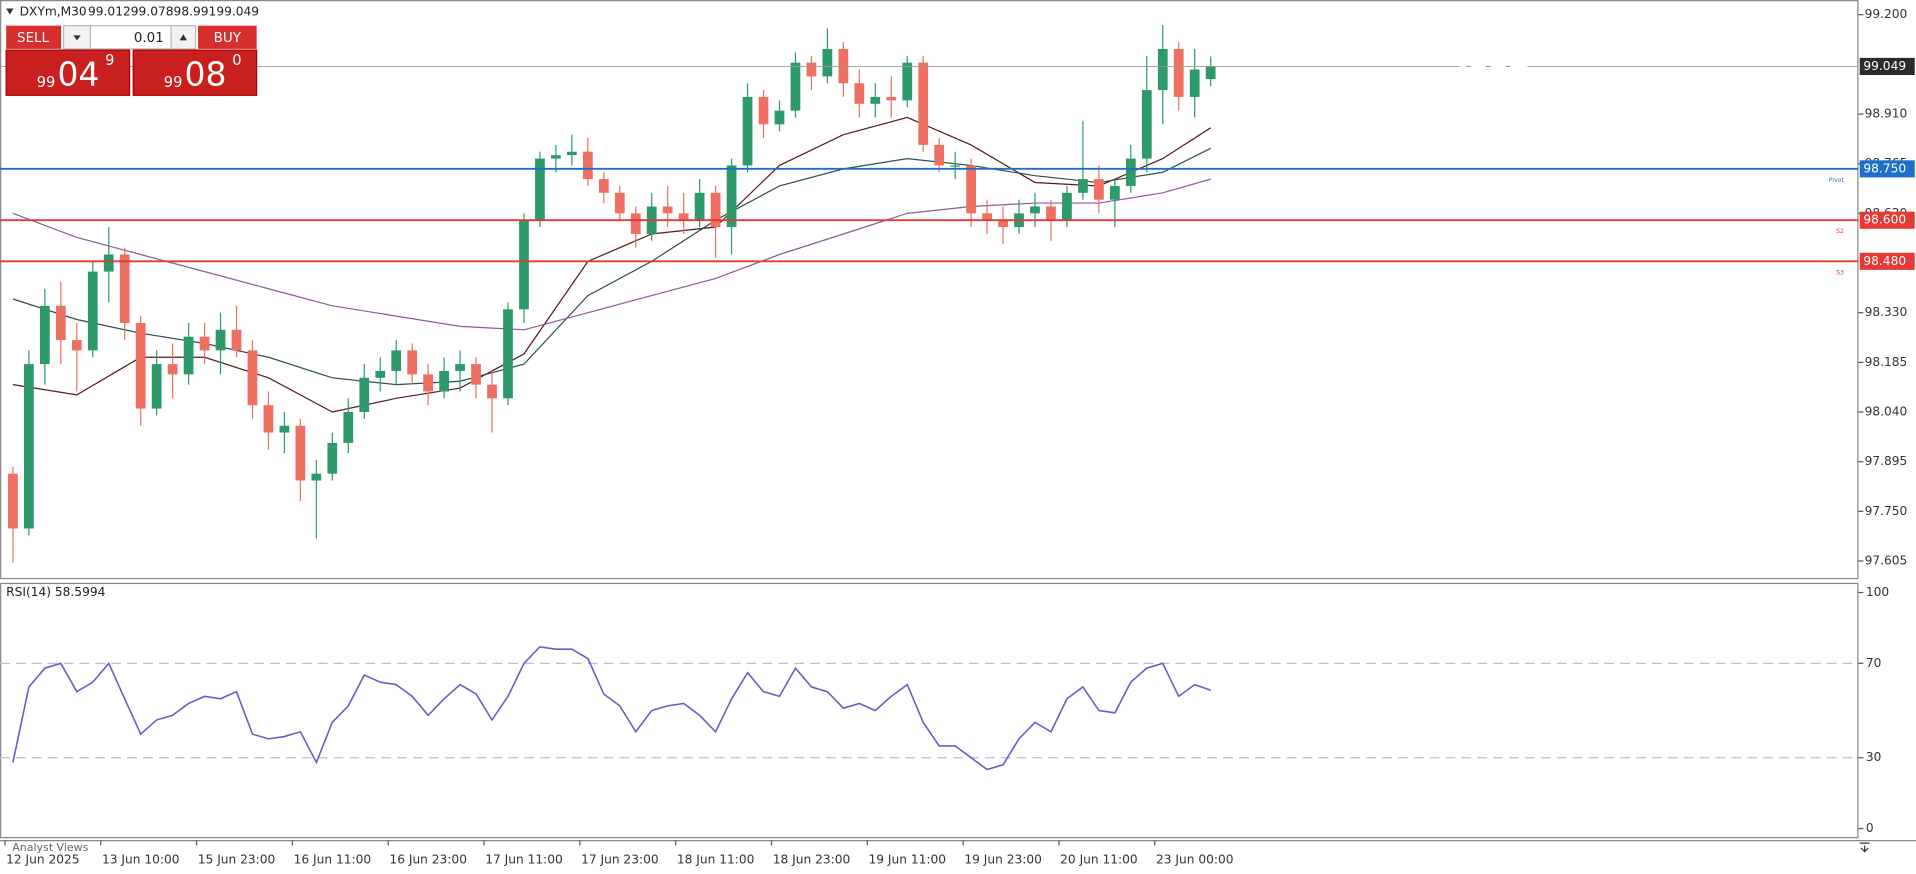 The image size is (1916, 874). What do you see at coordinates (141, 860) in the screenshot?
I see `x-tick-label: 13 Jun 10:00` at bounding box center [141, 860].